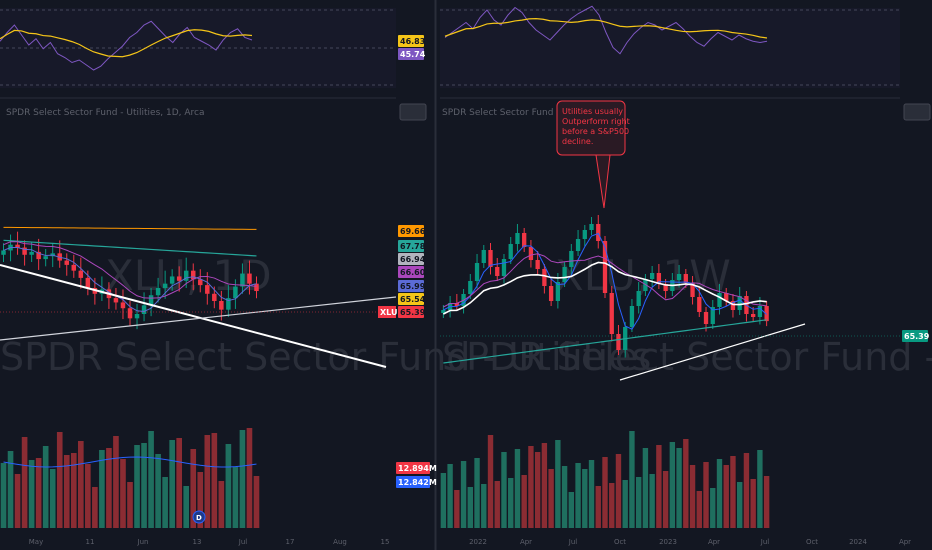 This screenshot has width=932, height=550. Describe the element at coordinates (413, 112) in the screenshot. I see `left-settings-button` at that location.